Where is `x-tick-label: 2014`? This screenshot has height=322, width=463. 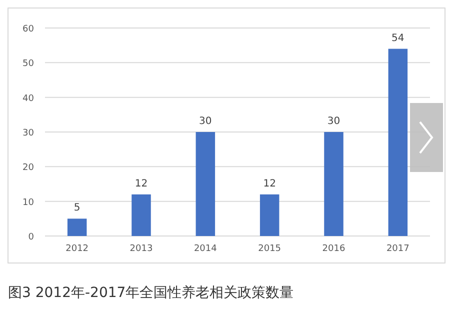
x-tick-label: 2014 is located at coordinates (206, 249).